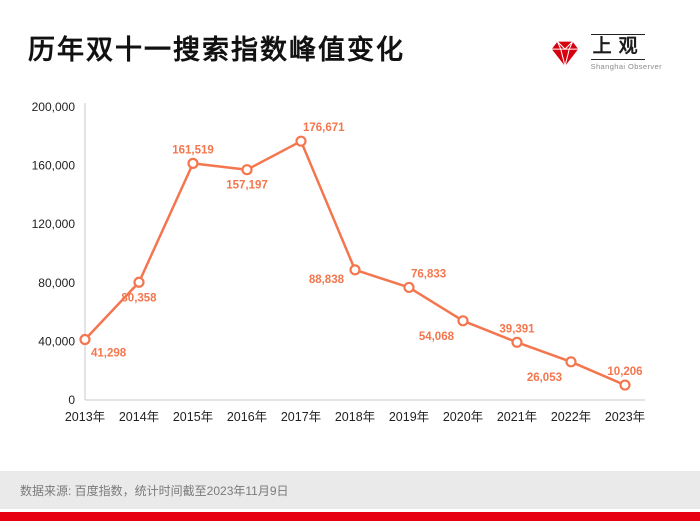 Image resolution: width=700 pixels, height=521 pixels. I want to click on y-axis-label: 120,000, so click(54, 224).